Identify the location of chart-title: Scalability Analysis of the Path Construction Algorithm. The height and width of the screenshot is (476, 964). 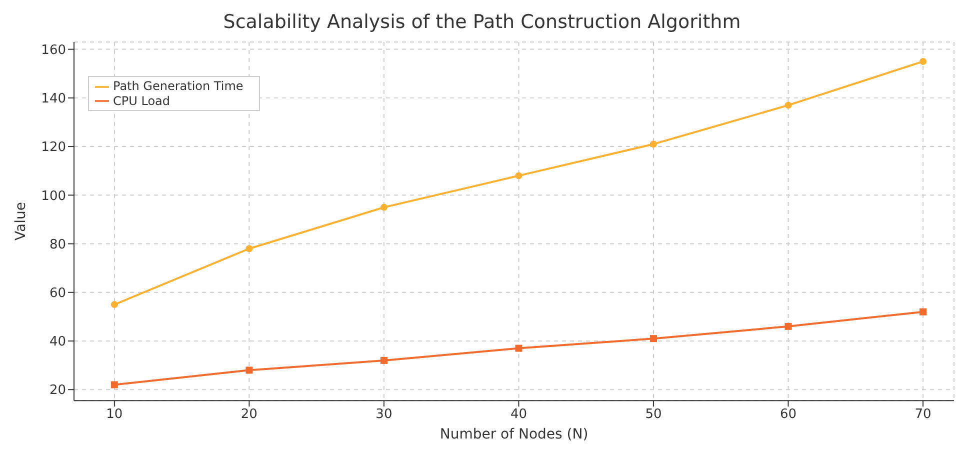
(482, 22).